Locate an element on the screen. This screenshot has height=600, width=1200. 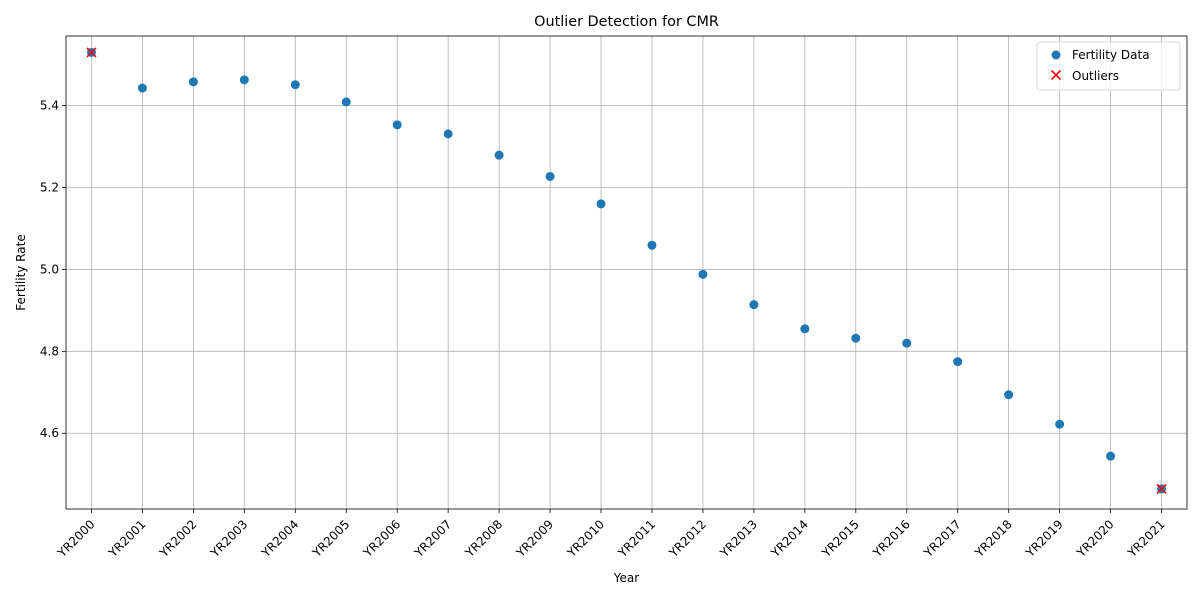
x-tick-label: YR2003 is located at coordinates (228, 538).